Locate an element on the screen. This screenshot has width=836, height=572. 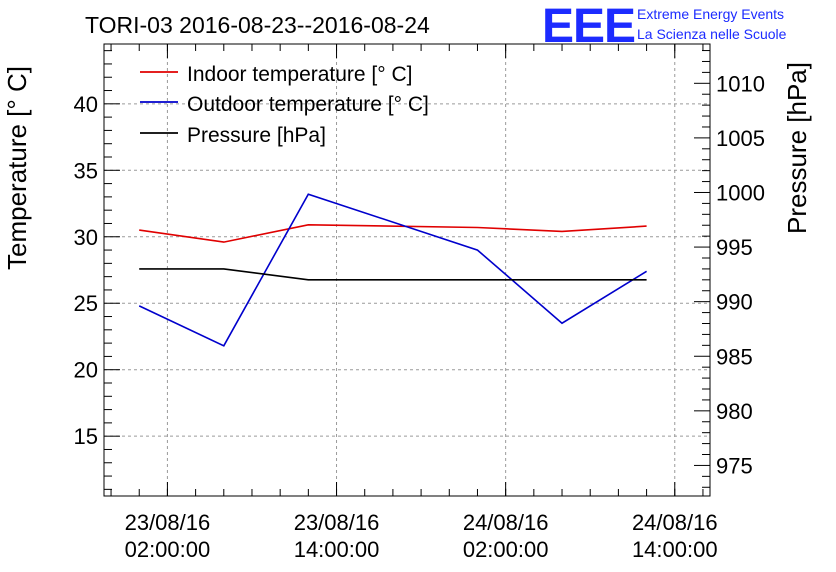
logo-mark: EEE is located at coordinates (588, 26).